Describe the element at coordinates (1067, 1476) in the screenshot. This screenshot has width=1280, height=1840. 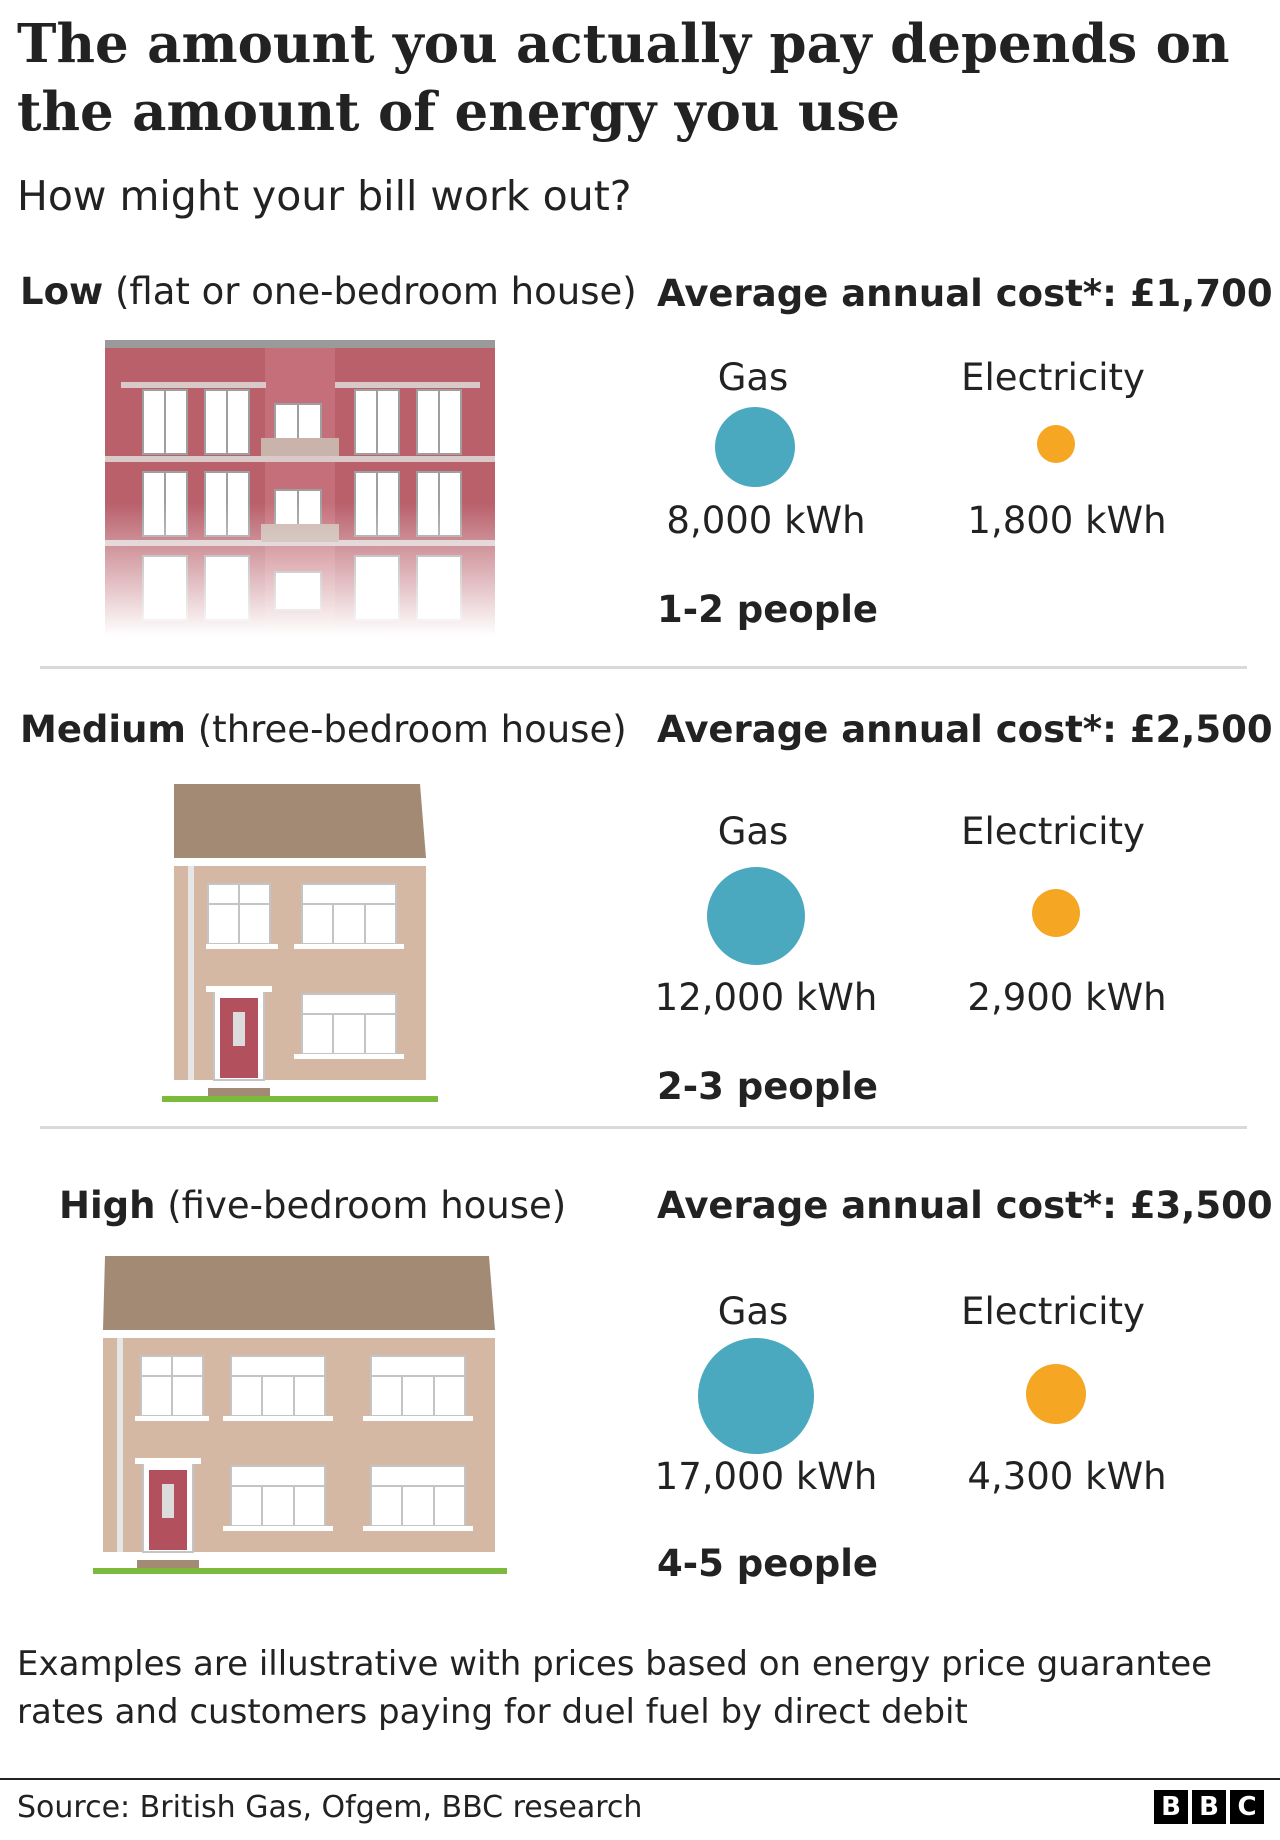
I see `electricity-value: 4,300 kWh` at that location.